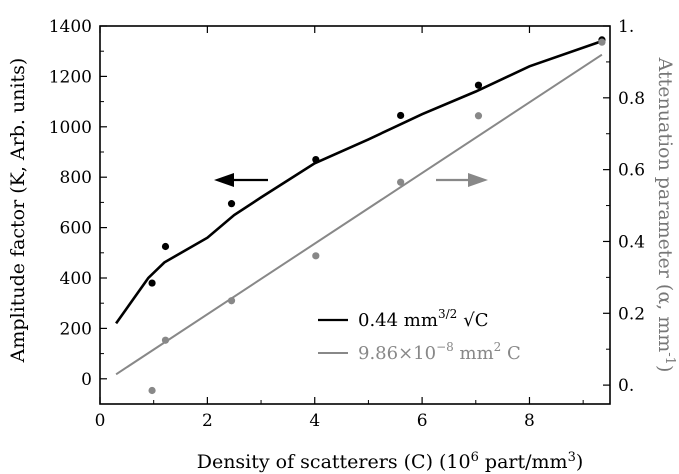  What do you see at coordinates (76, 229) in the screenshot?
I see `y-tick-label: 600` at bounding box center [76, 229].